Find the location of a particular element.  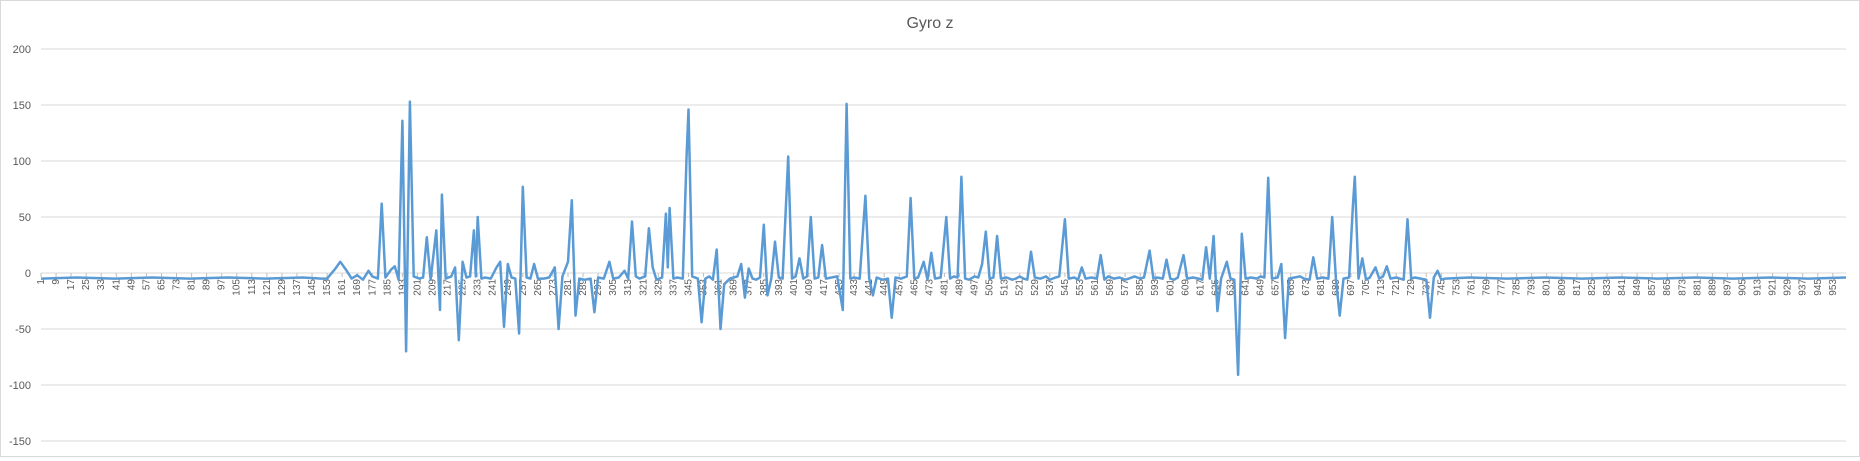

x-tick-label: 393 is located at coordinates (779, 287).